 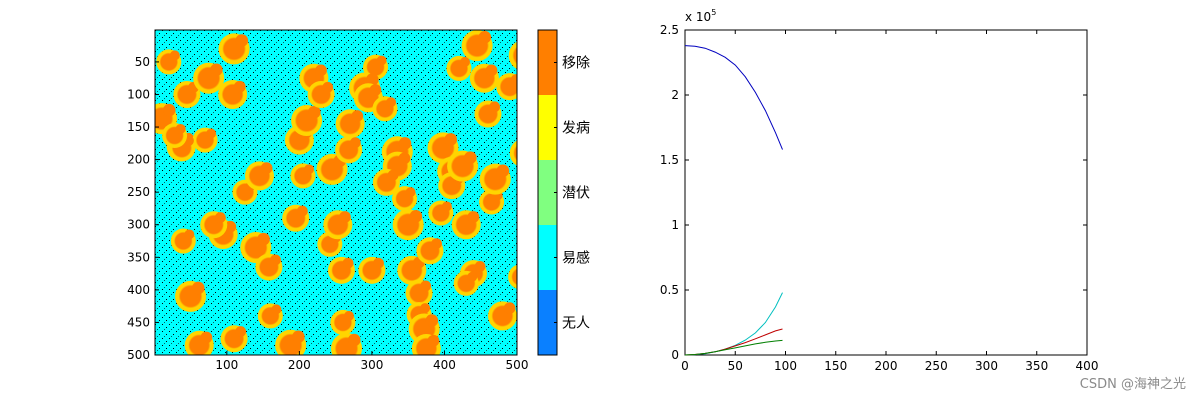 What do you see at coordinates (669, 290) in the screenshot?
I see `y-tick-label: 0.5` at bounding box center [669, 290].